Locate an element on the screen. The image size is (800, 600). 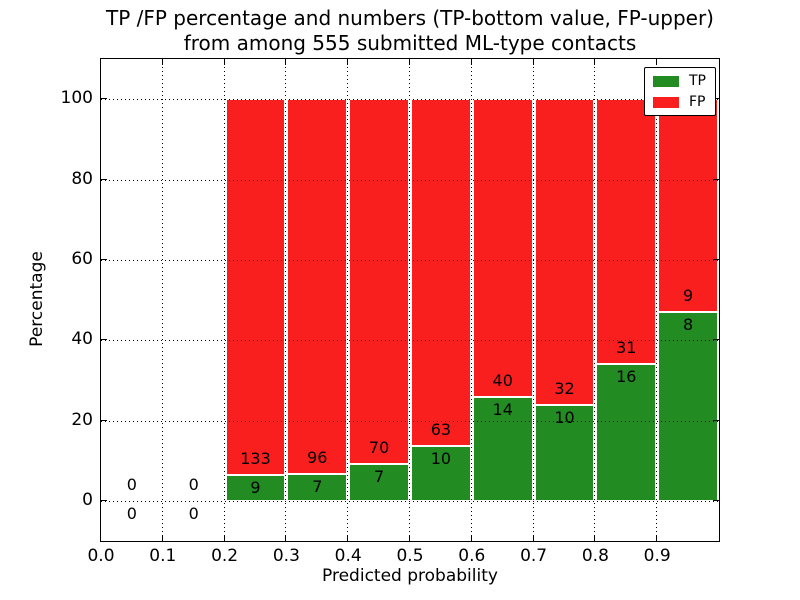
x-tick-label: 0.3 is located at coordinates (286, 556).